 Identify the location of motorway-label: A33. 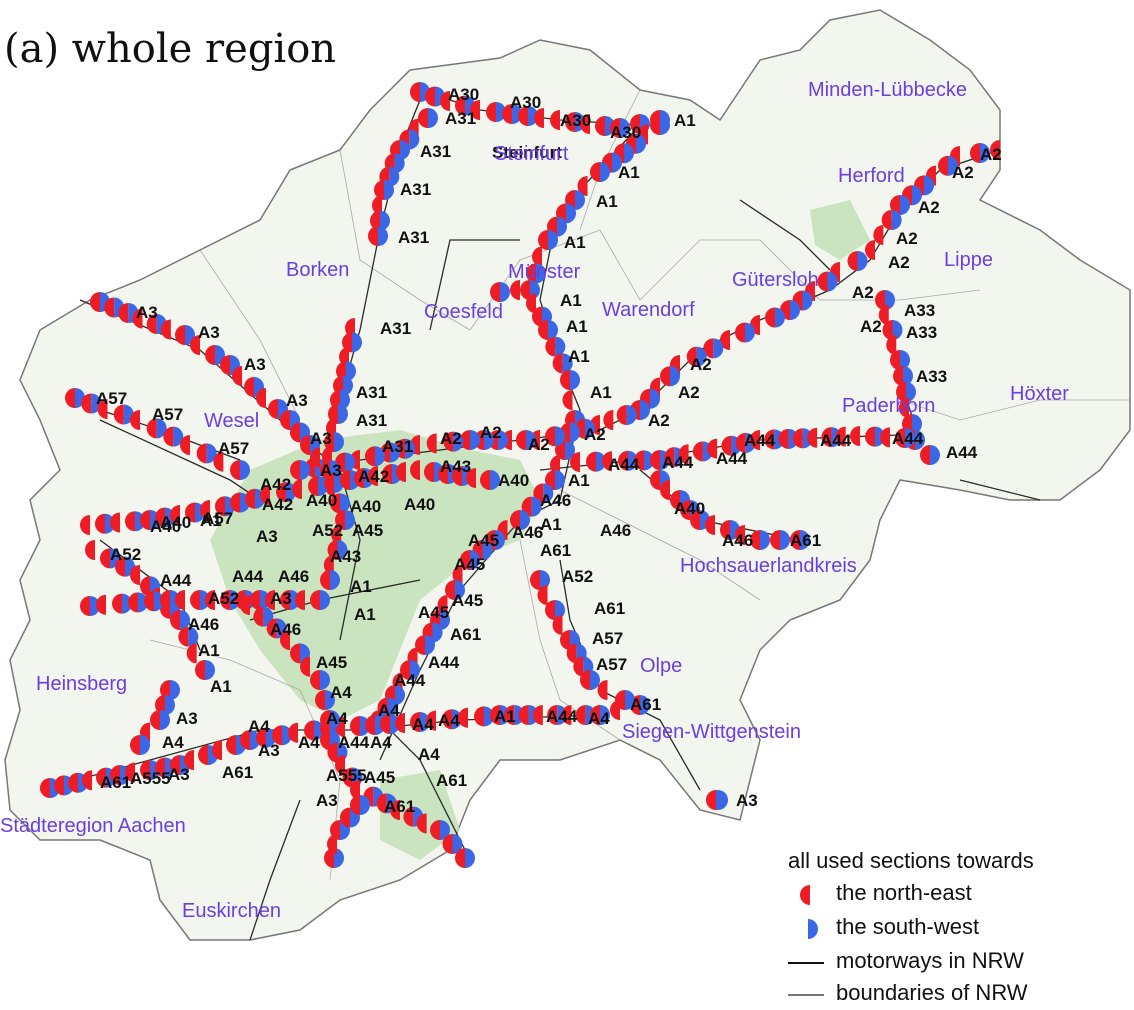
(931, 376).